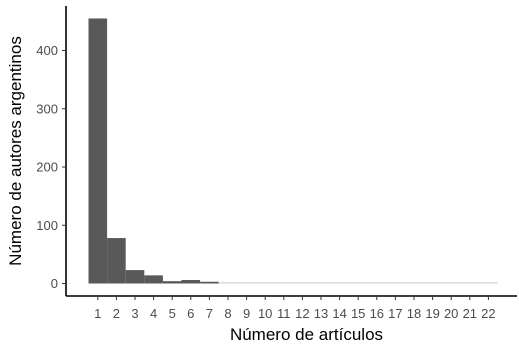 Image resolution: width=519 pixels, height=345 pixels. What do you see at coordinates (116, 313) in the screenshot?
I see `x-tick-label: 2` at bounding box center [116, 313].